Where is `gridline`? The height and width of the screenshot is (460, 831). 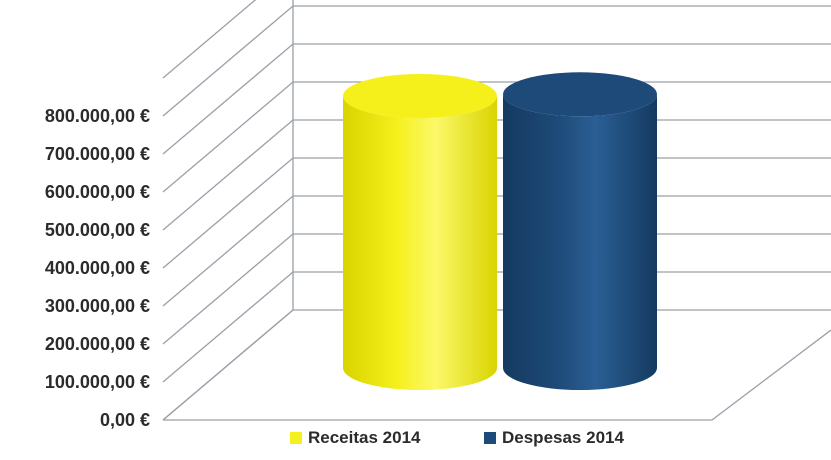
gridline is located at coordinates (209, 39).